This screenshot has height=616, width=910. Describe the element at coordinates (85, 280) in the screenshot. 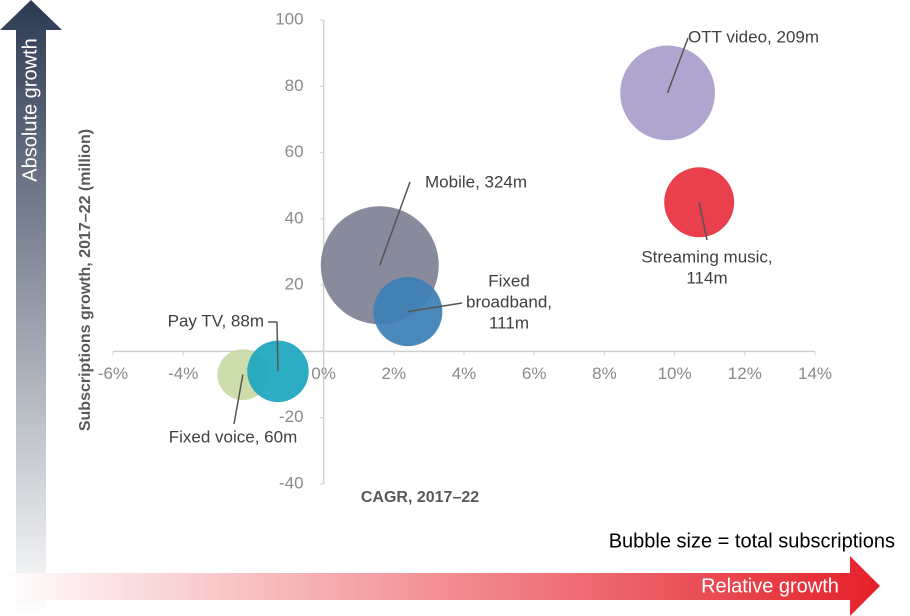

I see `y-axis-title: Subscriptions growth, 2017–22 (million)` at that location.